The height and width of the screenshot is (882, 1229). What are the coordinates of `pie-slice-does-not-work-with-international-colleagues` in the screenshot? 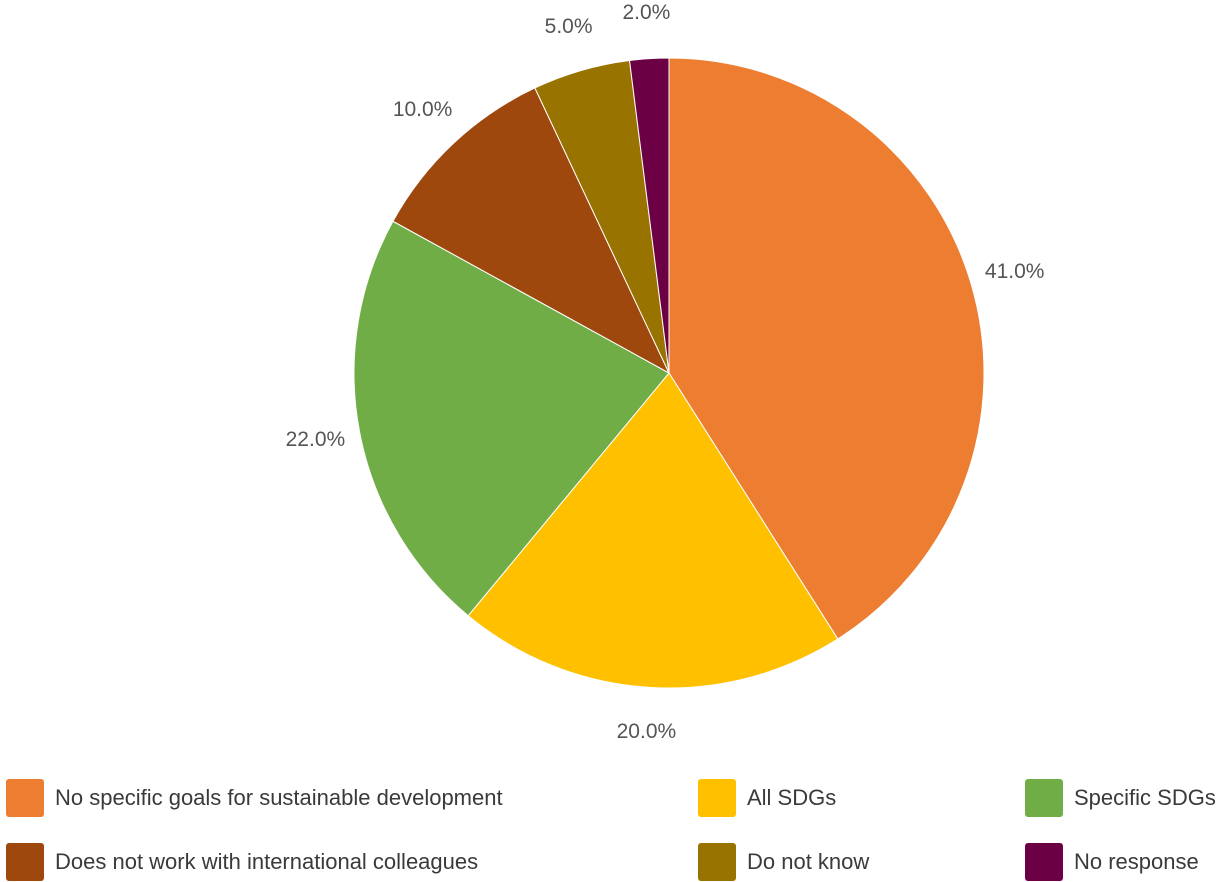 It's located at (531, 231).